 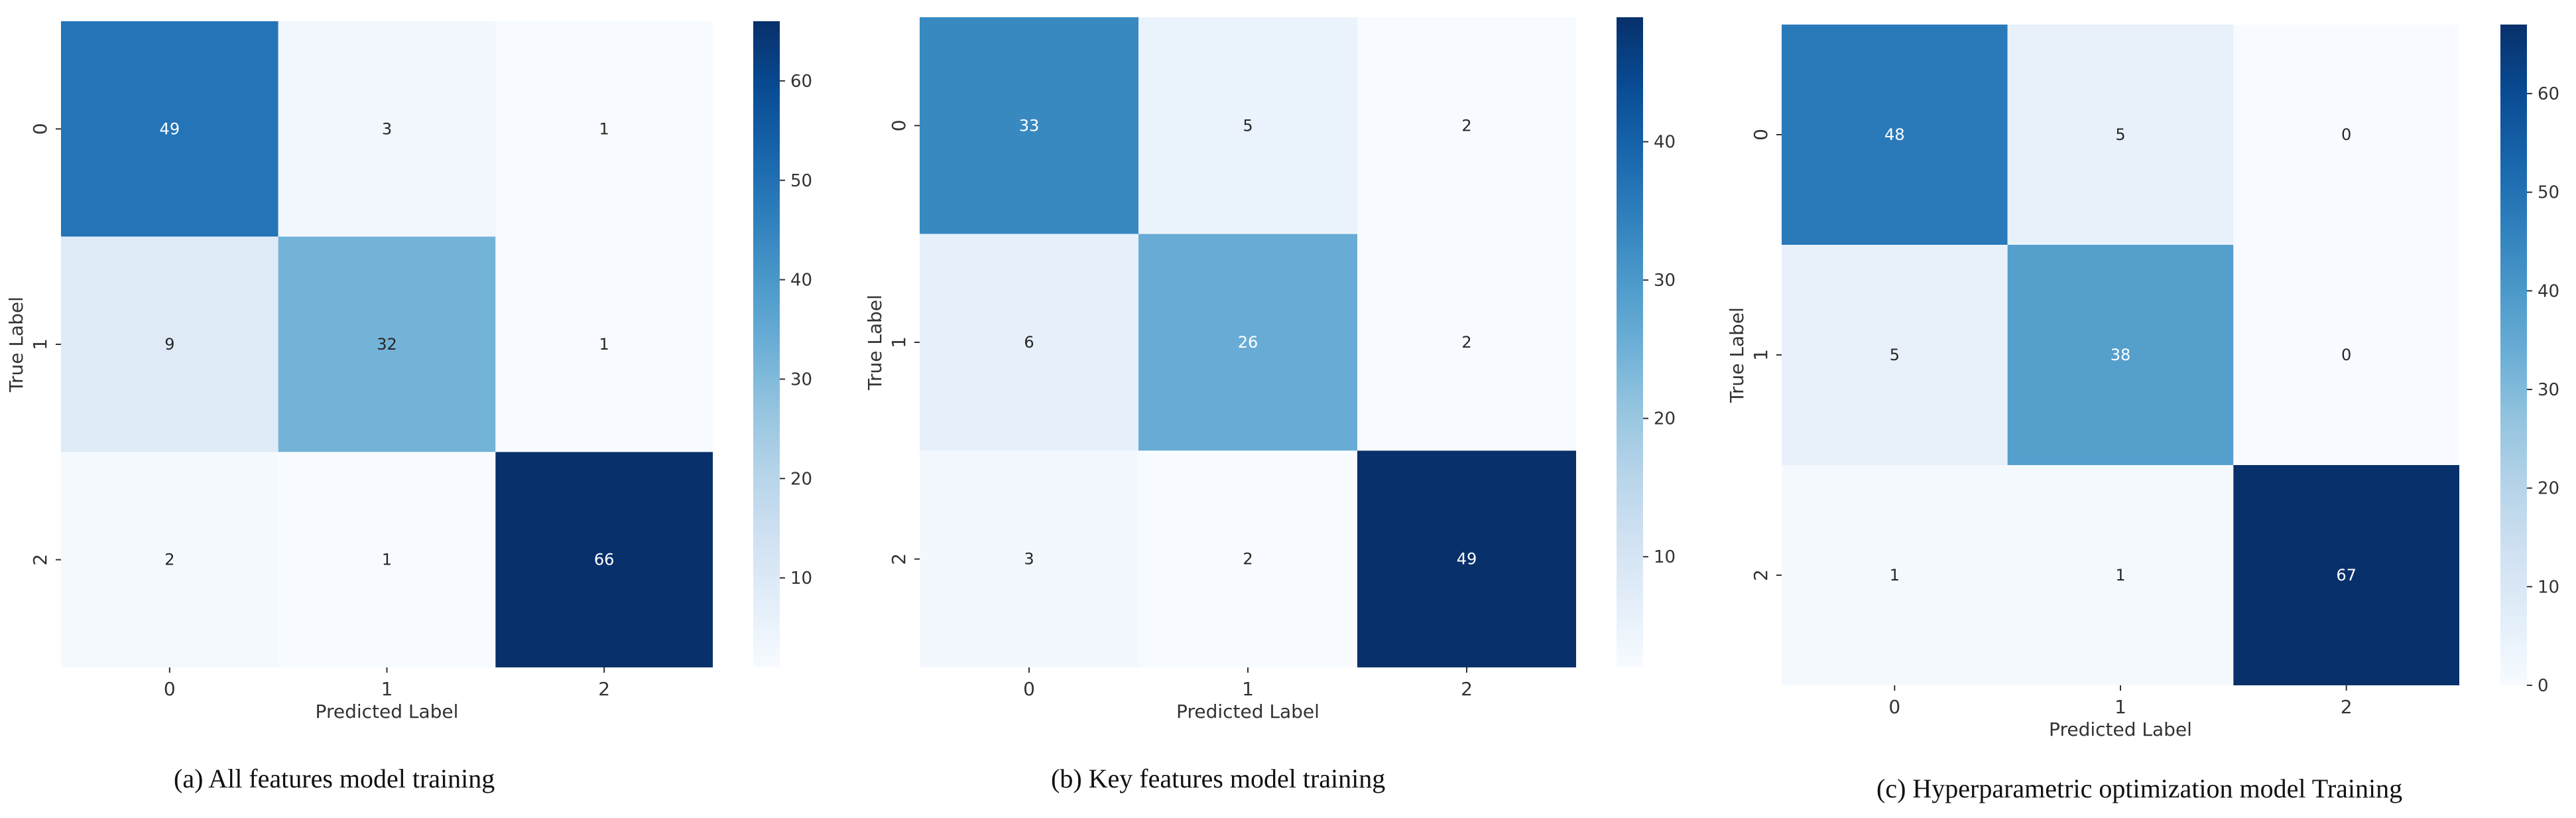 I want to click on cell-value-label: 67, so click(x=2346, y=575).